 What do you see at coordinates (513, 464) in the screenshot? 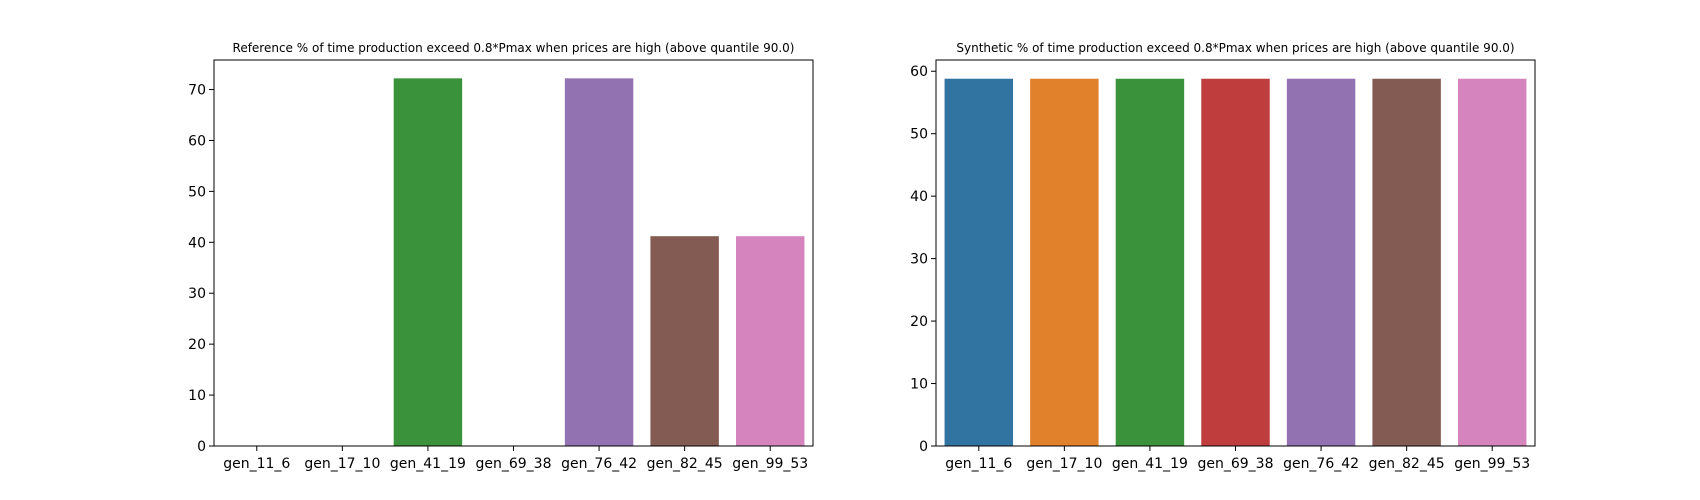
I see `x-tick-label-reference: gen_69_38` at bounding box center [513, 464].